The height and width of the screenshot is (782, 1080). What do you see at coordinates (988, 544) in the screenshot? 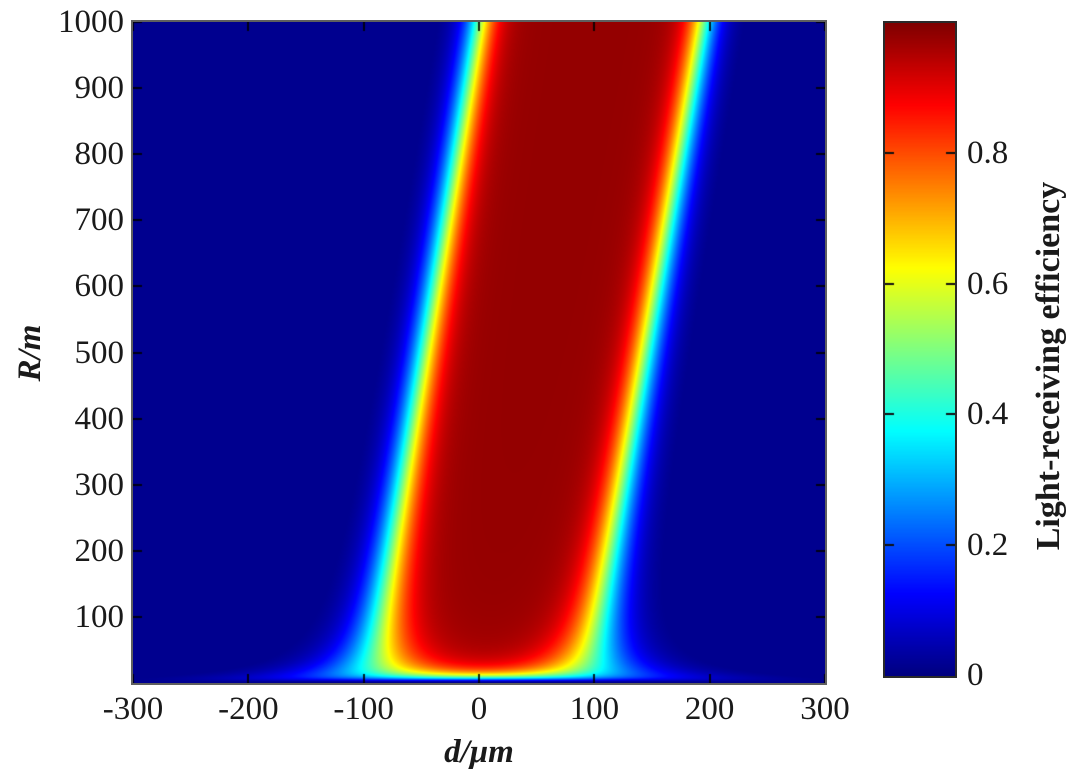
I see `colorbar-tick-label: 0.2` at bounding box center [988, 544].